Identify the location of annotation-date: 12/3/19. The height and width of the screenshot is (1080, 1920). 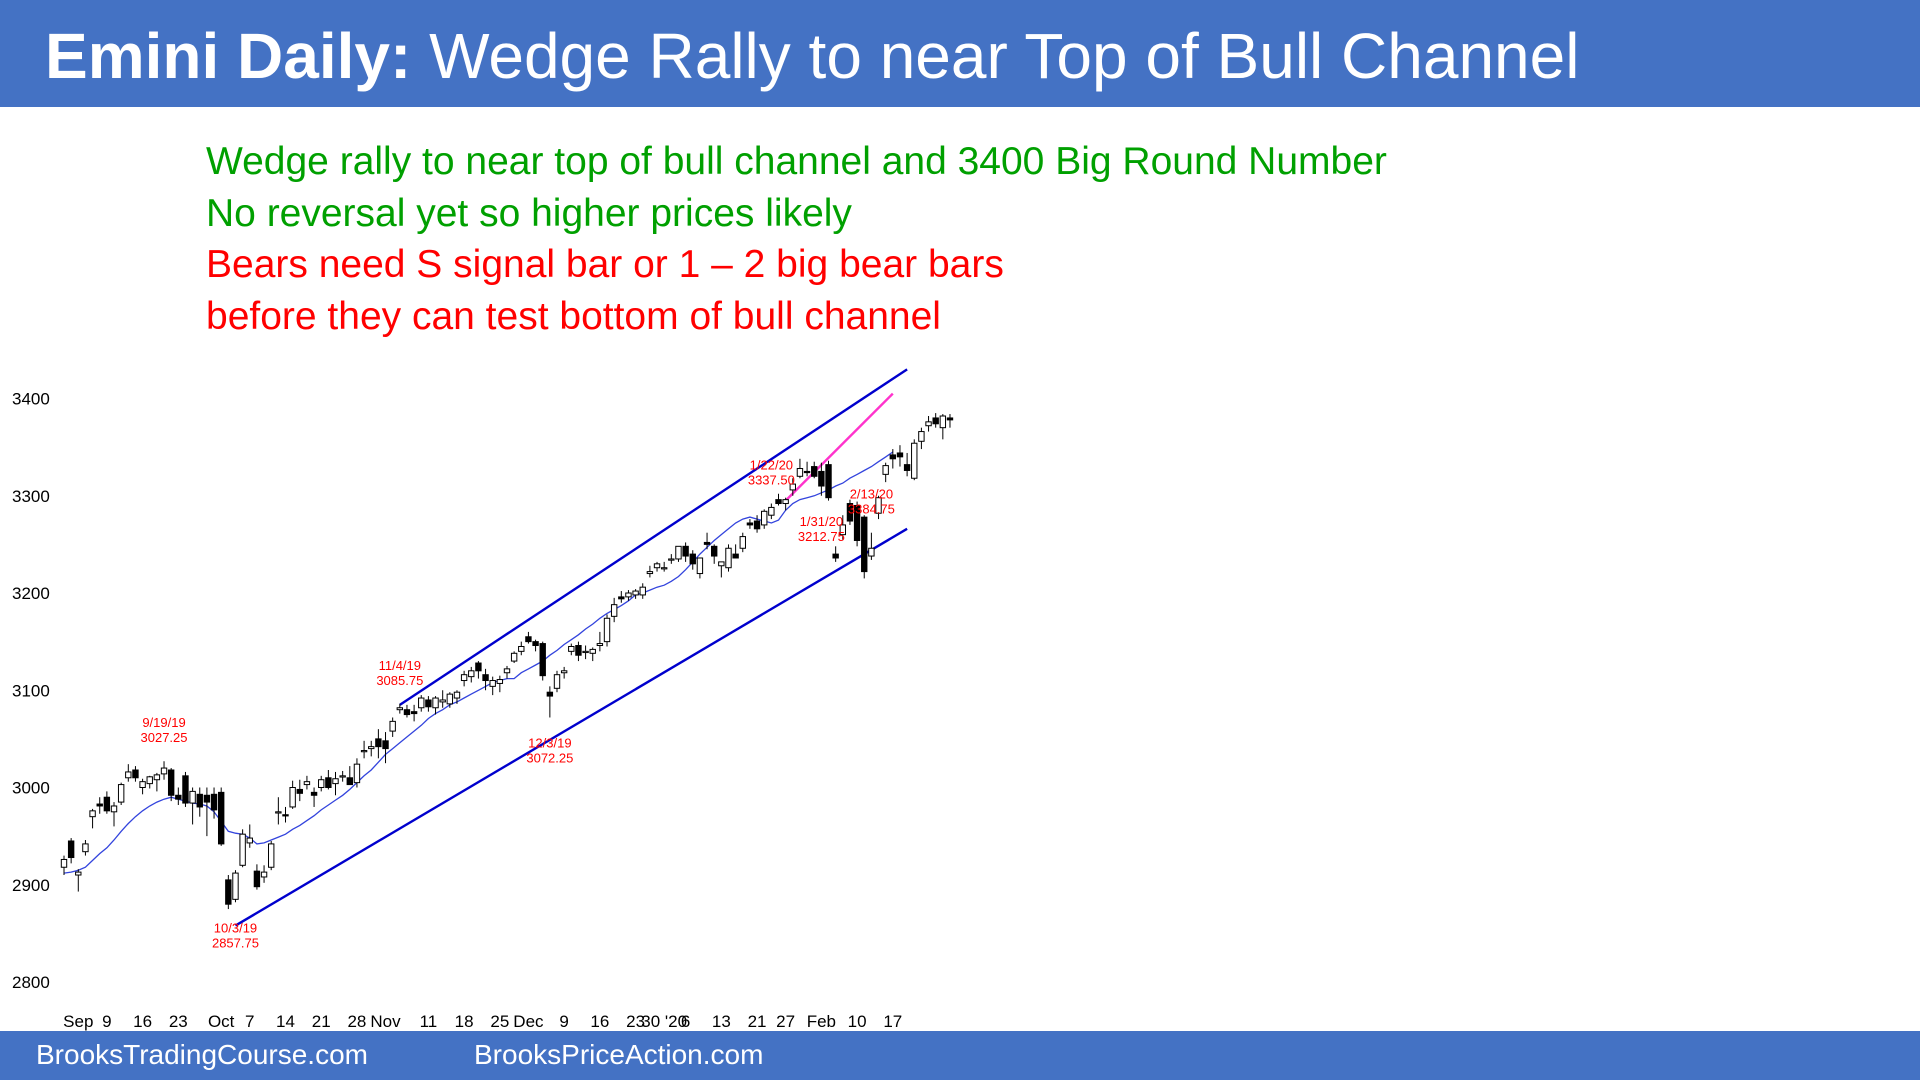
(549, 742).